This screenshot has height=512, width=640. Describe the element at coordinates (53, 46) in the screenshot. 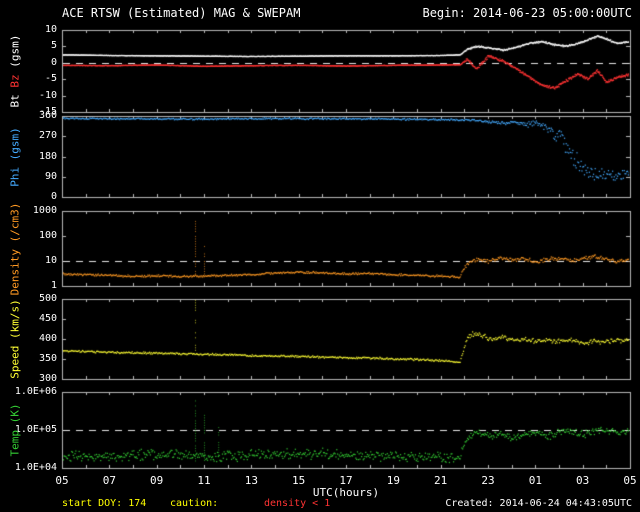

I see `y-tick-label-mag: 5` at that location.